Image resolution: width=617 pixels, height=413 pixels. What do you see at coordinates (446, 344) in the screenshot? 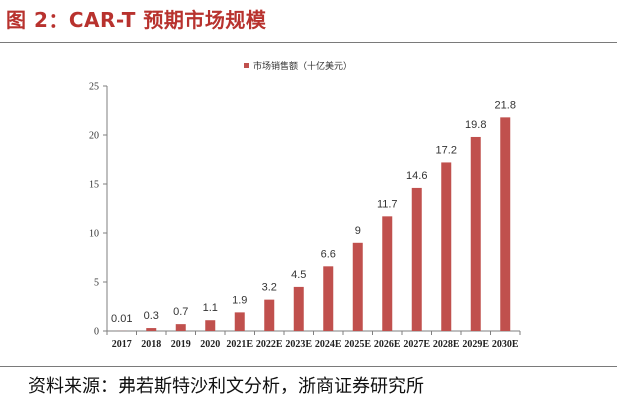
I see `x-tick-label: 2028E` at bounding box center [446, 344].